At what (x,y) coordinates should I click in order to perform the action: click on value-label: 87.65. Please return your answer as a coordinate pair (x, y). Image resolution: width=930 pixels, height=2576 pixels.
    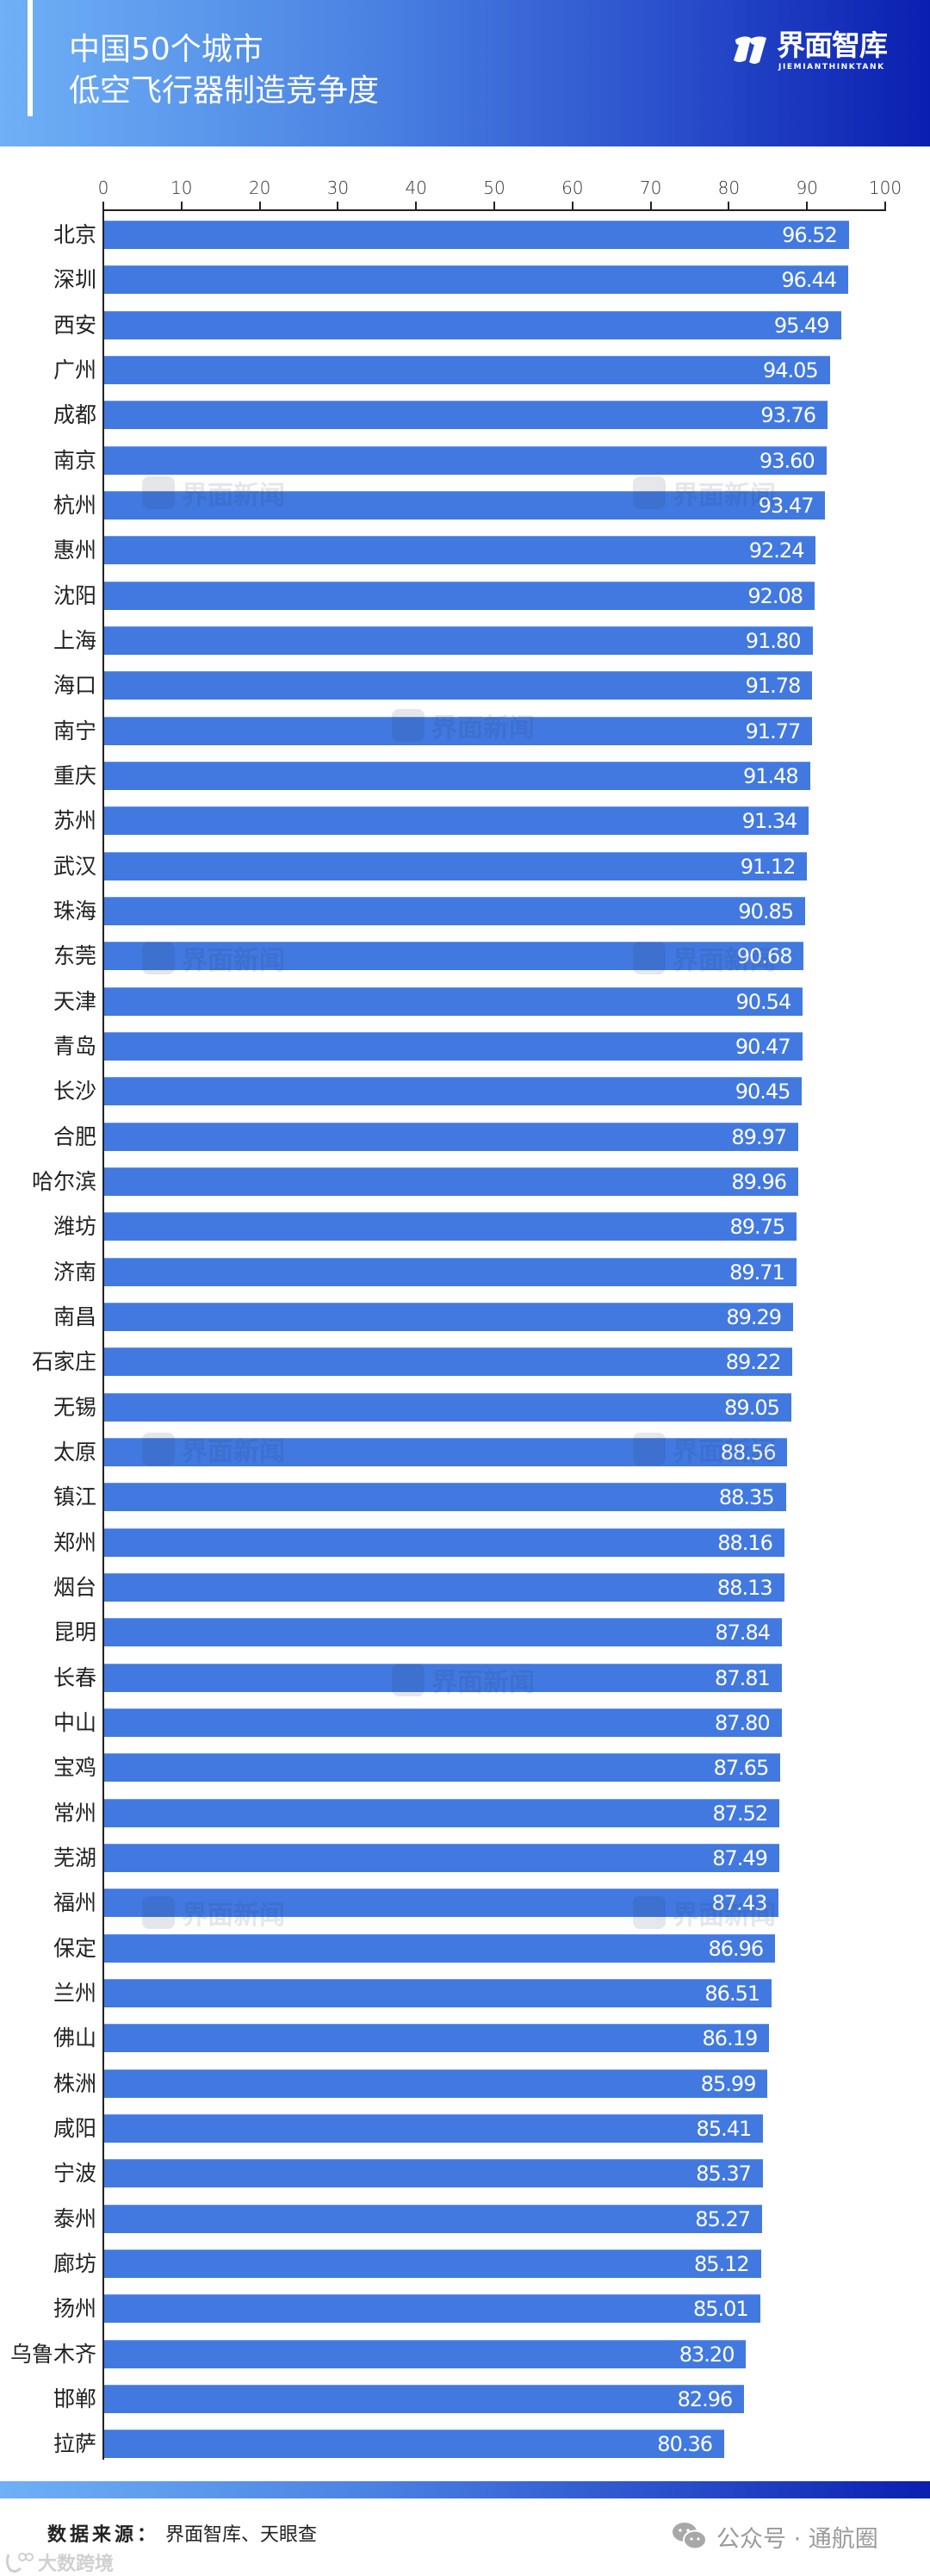
    Looking at the image, I should click on (742, 1769).